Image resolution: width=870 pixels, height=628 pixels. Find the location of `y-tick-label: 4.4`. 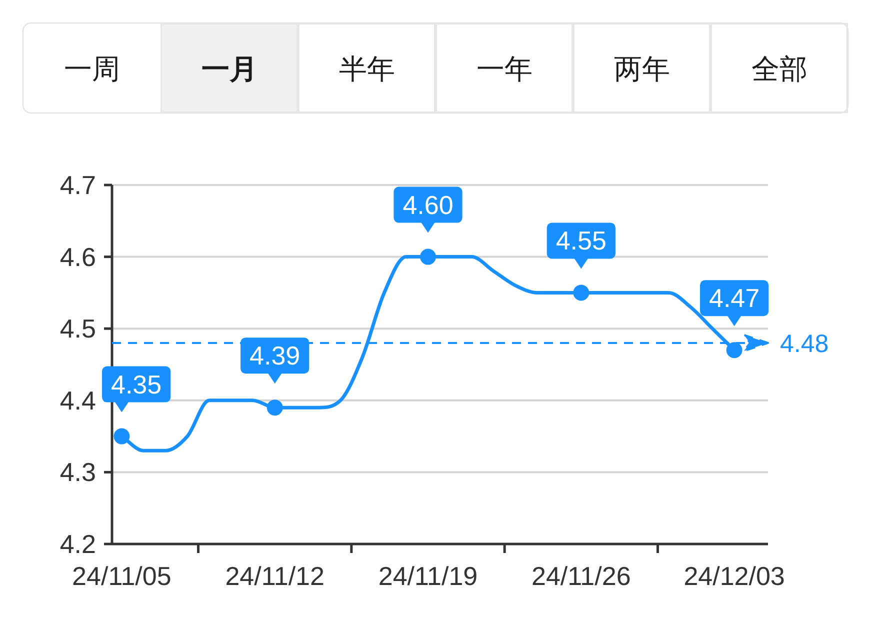

y-tick-label: 4.4 is located at coordinates (78, 400).